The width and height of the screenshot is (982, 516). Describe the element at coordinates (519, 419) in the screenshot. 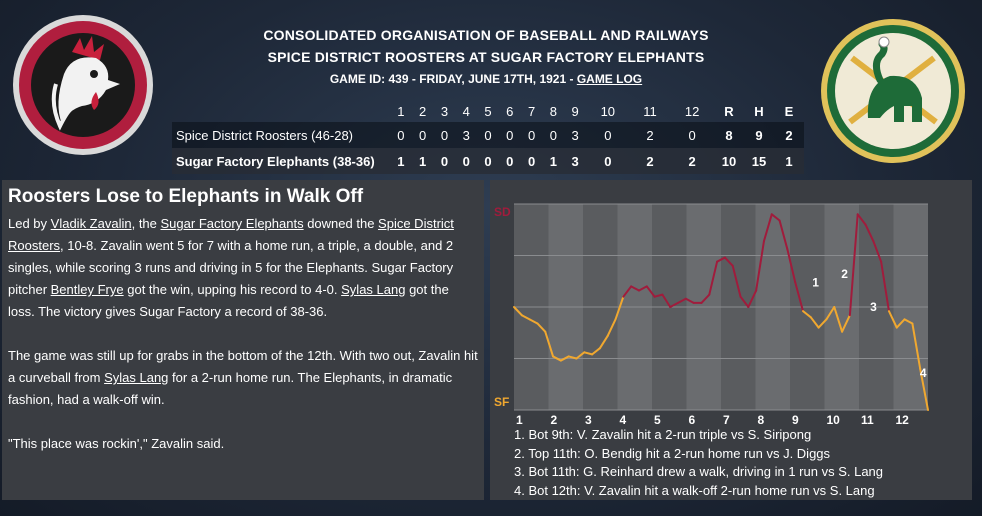

I see `inning-tick-label: 1` at that location.